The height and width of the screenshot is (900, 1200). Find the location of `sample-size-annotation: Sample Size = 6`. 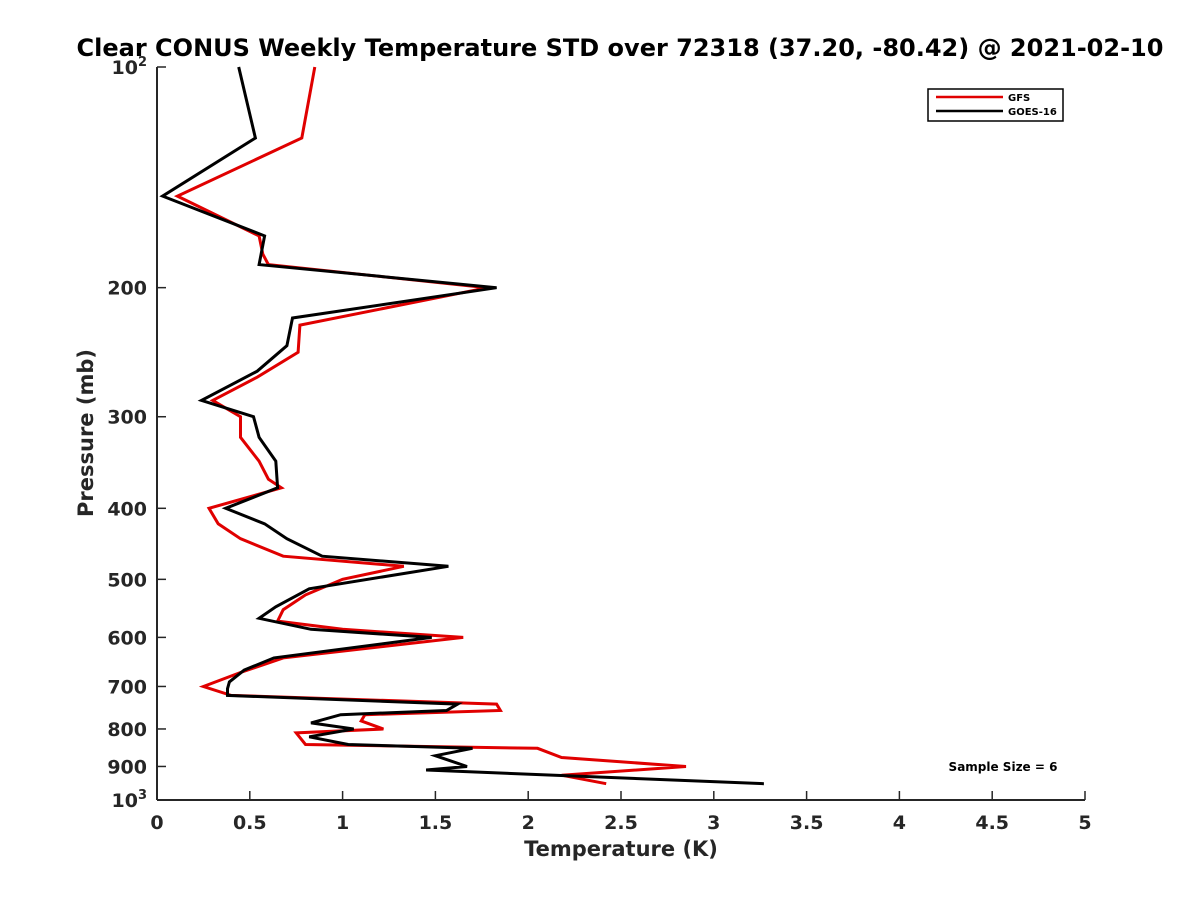

sample-size-annotation: Sample Size = 6 is located at coordinates (1003, 767).